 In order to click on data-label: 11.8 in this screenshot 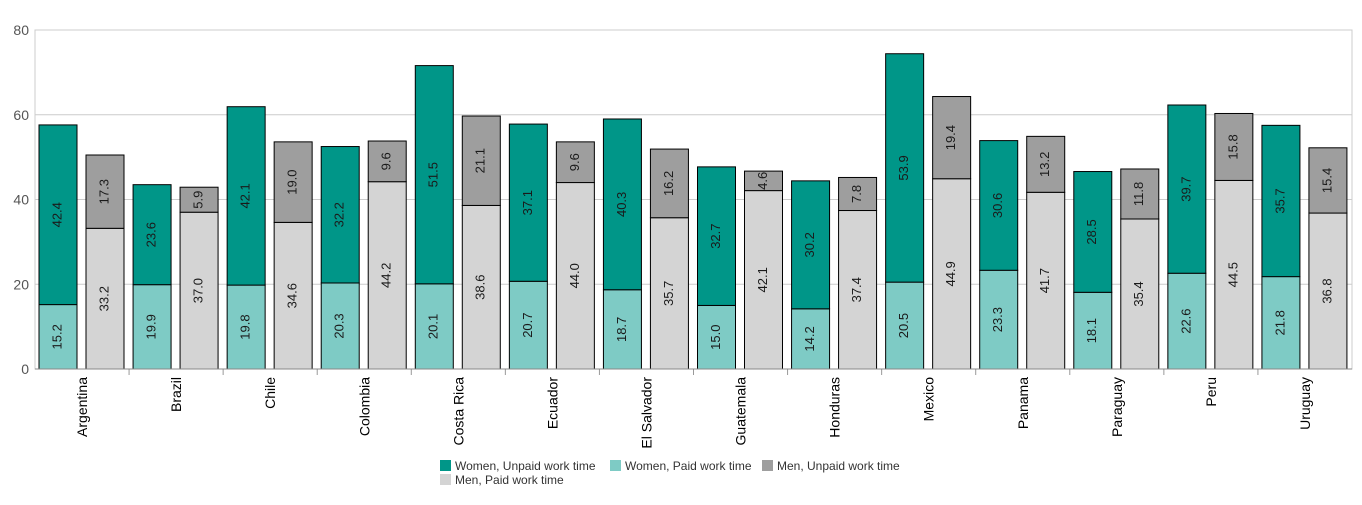, I will do `click(1138, 194)`.